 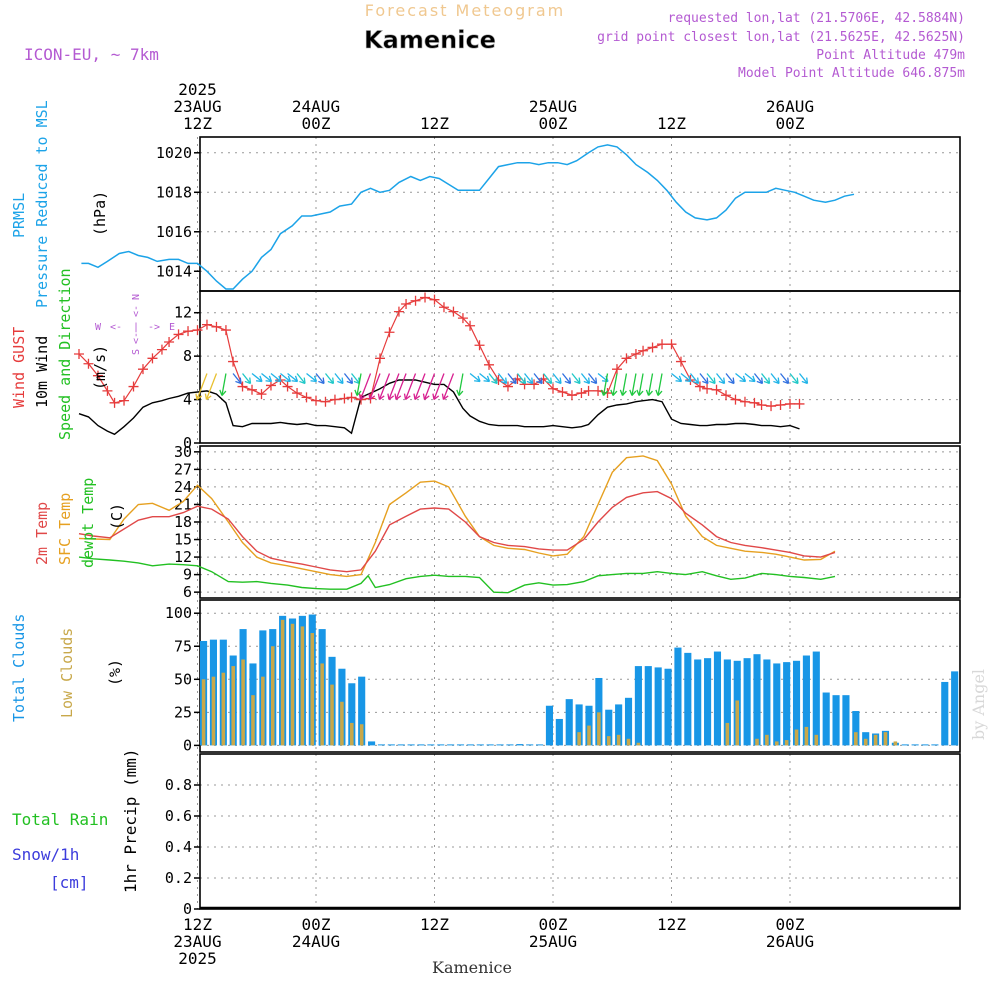 I want to click on bottom-time-label: 00Z, so click(x=790, y=924).